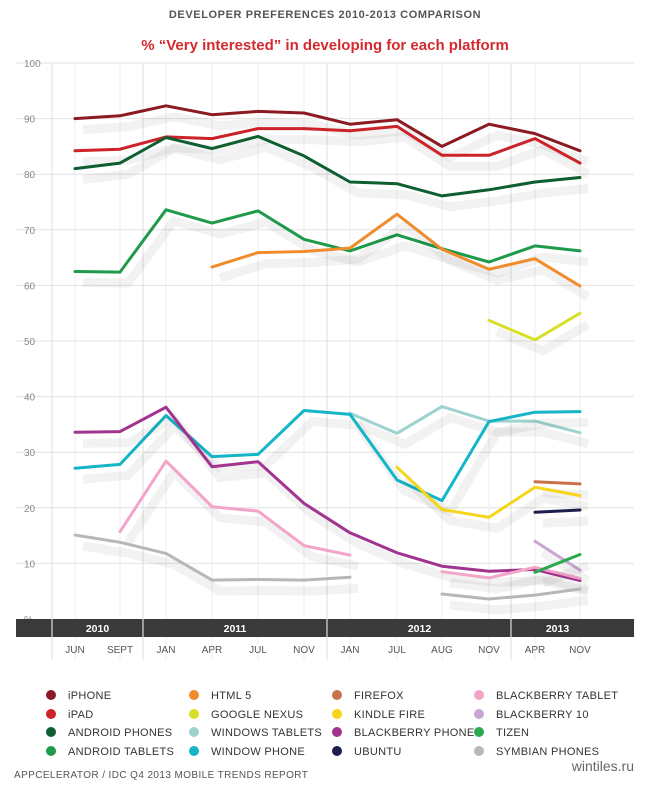 This screenshot has height=789, width=650. Describe the element at coordinates (257, 714) in the screenshot. I see `legend-label: GOOGLE NEXUS` at that location.